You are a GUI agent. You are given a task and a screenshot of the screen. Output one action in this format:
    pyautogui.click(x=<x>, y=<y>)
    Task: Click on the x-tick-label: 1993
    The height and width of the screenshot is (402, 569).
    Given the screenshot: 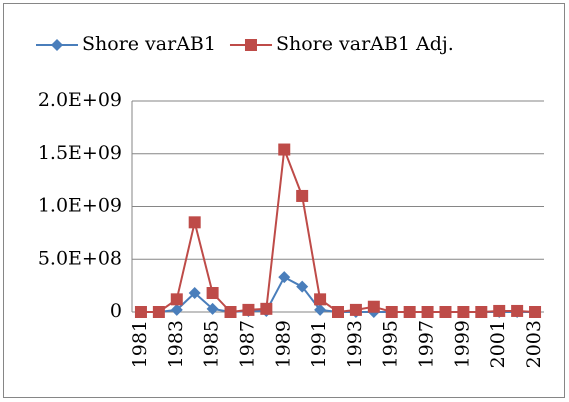 What is the action you would take?
    pyautogui.click(x=355, y=344)
    